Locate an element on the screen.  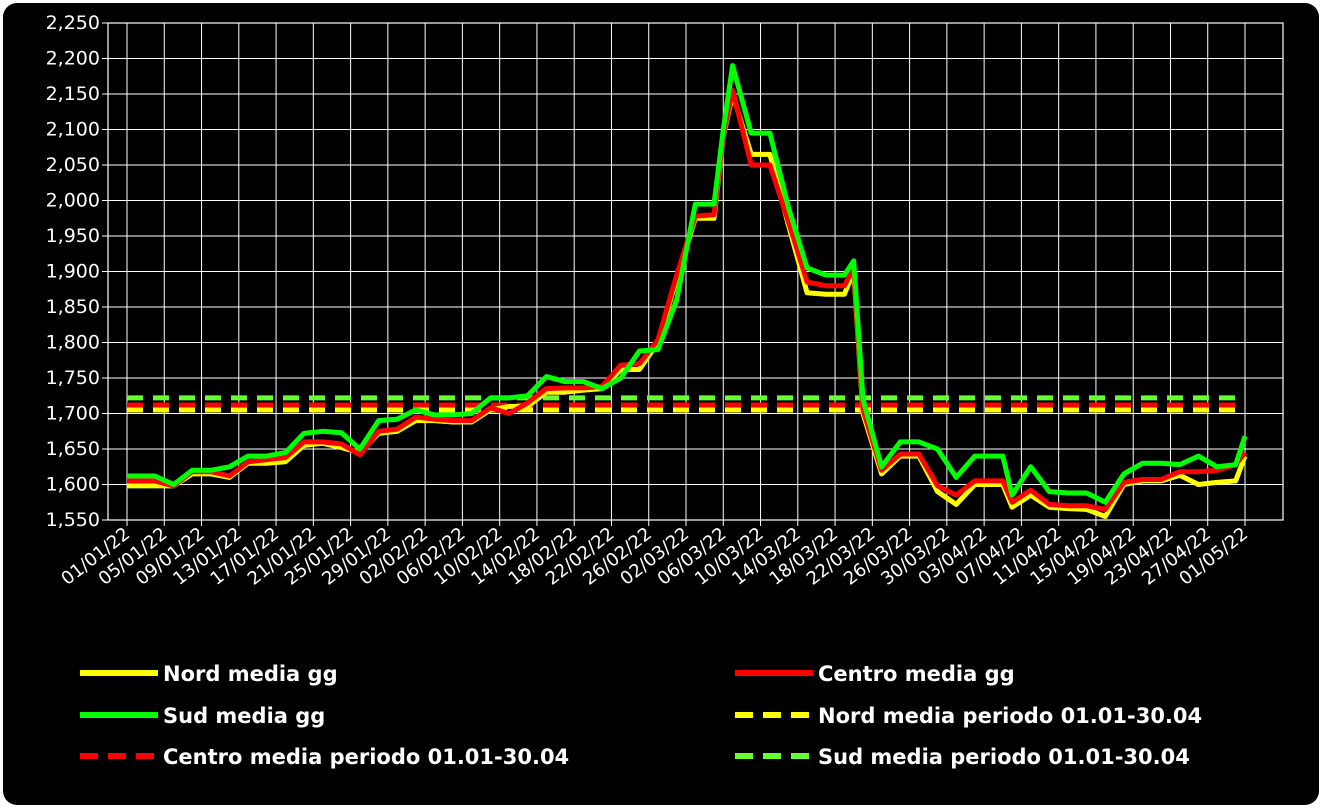
legend-item: Nord media periodo 01.01-30.04 is located at coordinates (968, 716).